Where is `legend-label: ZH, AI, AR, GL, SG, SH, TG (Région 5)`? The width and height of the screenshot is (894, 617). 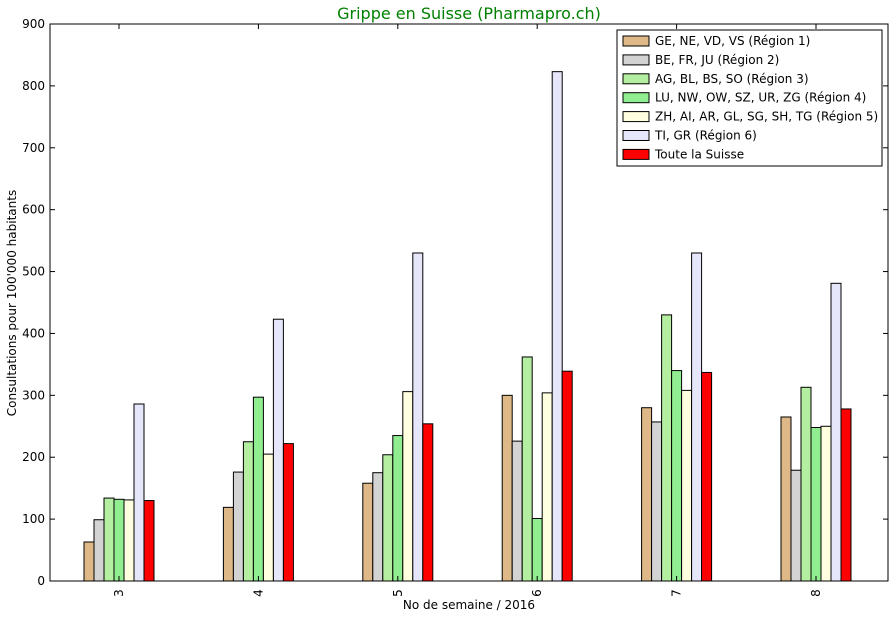
legend-label: ZH, AI, AR, GL, SG, SH, TG (Région 5) is located at coordinates (766, 117).